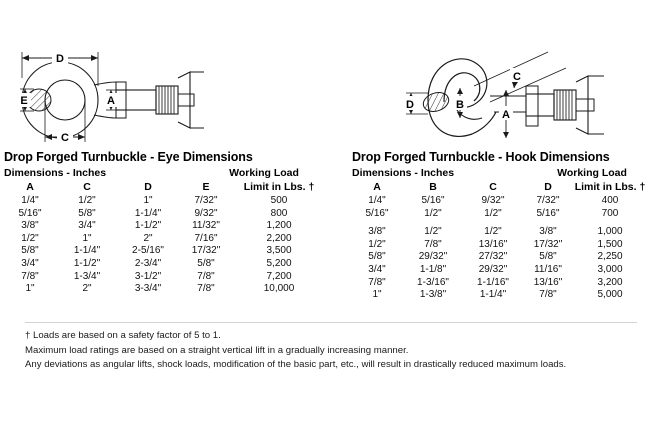 This screenshot has width=650, height=425. I want to click on table-cell: 3,200, so click(610, 282).